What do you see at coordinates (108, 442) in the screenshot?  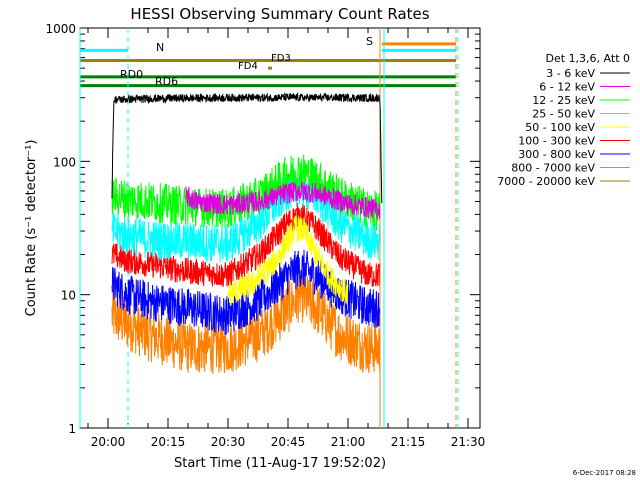 I see `x-tick-label: 20:00` at bounding box center [108, 442].